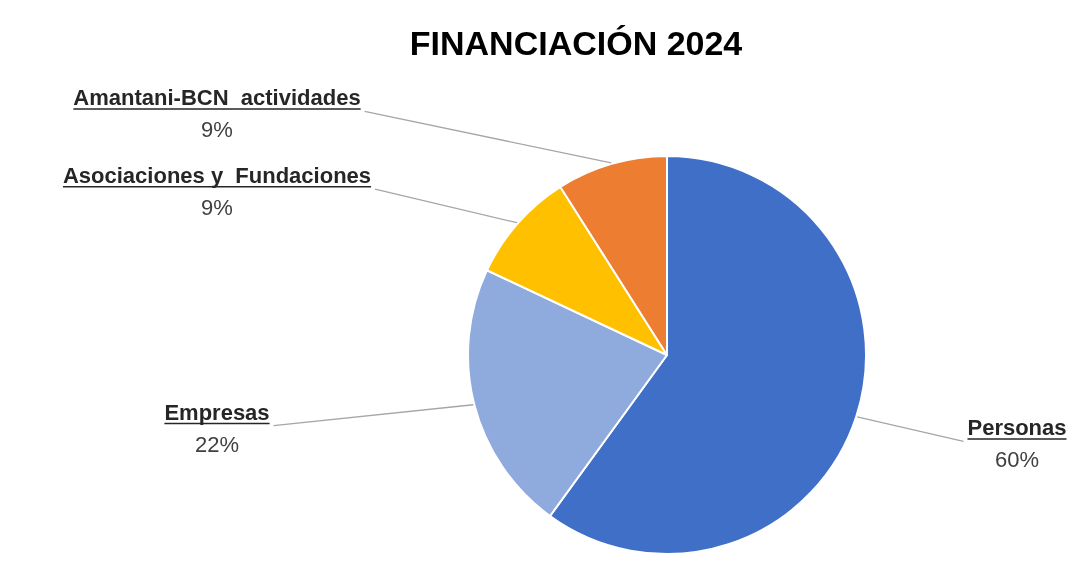 The height and width of the screenshot is (583, 1092). Describe the element at coordinates (217, 444) in the screenshot. I see `data-label: 22%` at that location.